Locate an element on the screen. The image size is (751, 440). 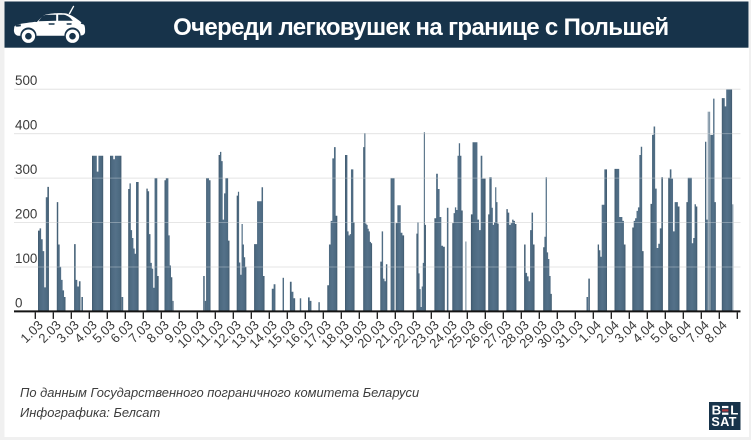
svg-text: 500 is located at coordinates (26, 80).